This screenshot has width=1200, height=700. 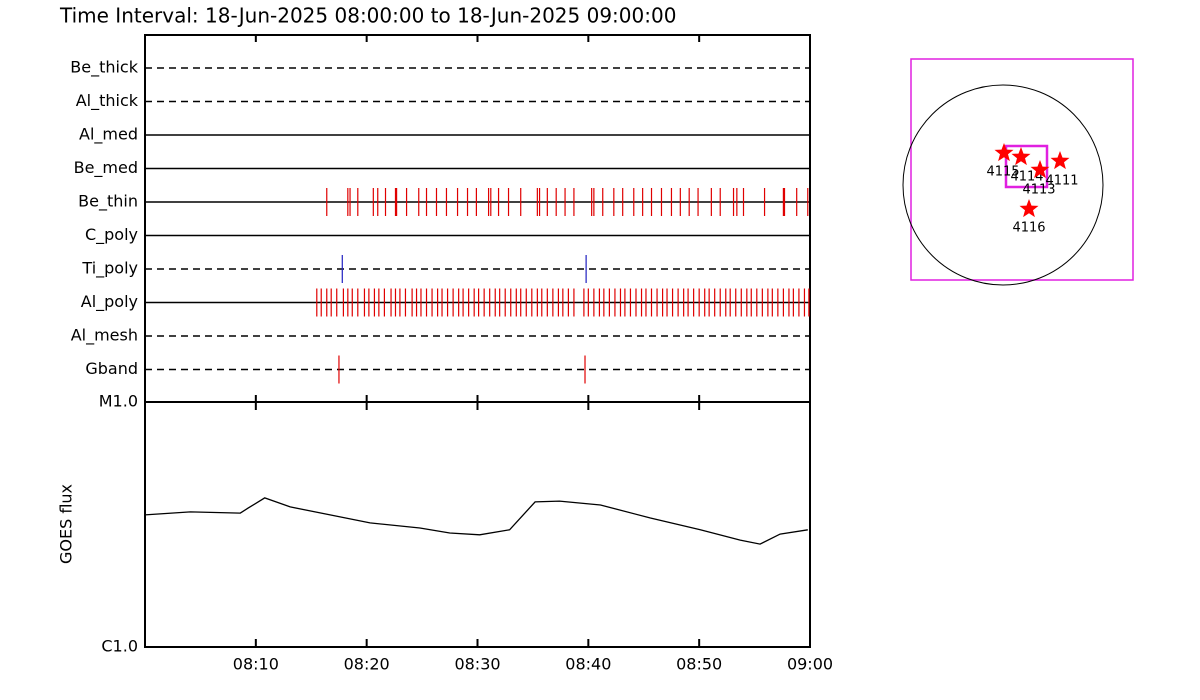 What do you see at coordinates (1026, 177) in the screenshot?
I see `region-label: 4114` at bounding box center [1026, 177].